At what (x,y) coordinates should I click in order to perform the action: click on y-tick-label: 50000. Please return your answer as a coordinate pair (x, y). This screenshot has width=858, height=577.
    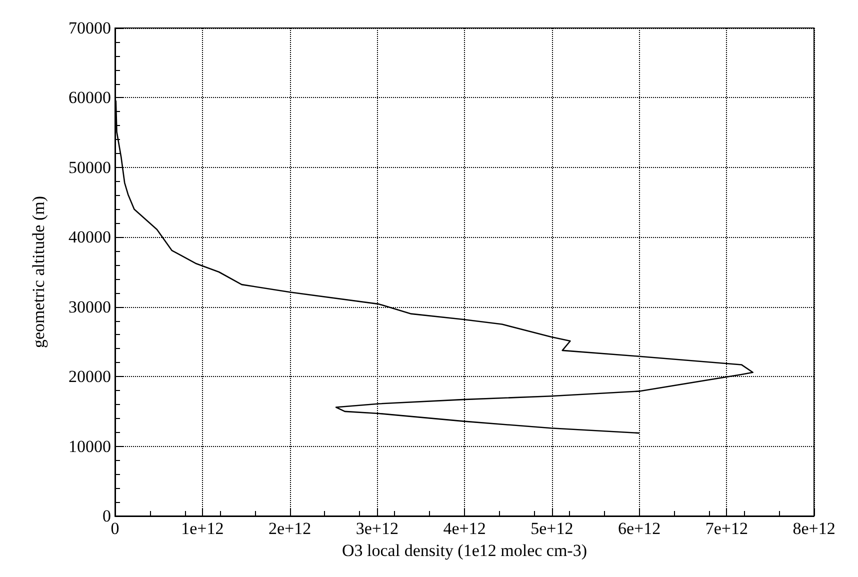
    Looking at the image, I should click on (89, 167).